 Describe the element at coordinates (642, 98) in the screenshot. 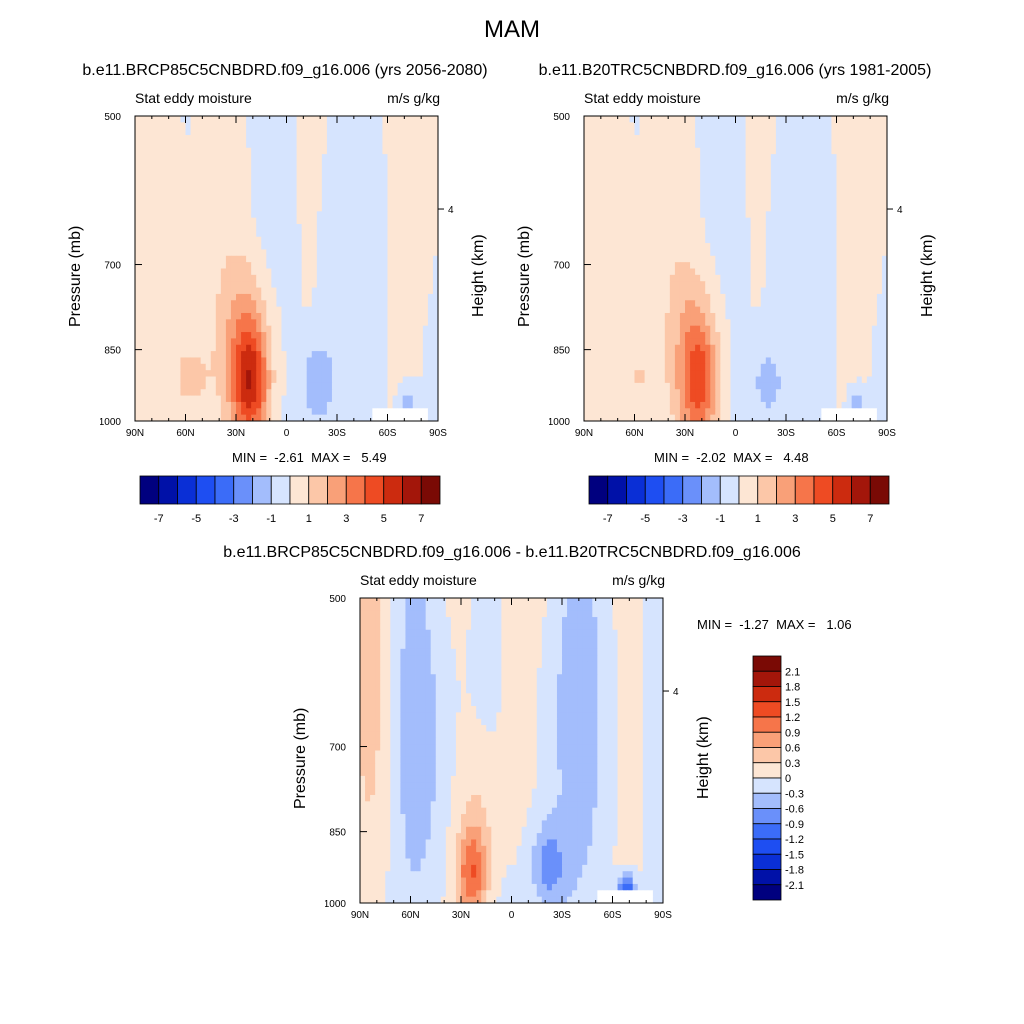

I see `panel-2-variable-label: Stat eddy moisture` at that location.